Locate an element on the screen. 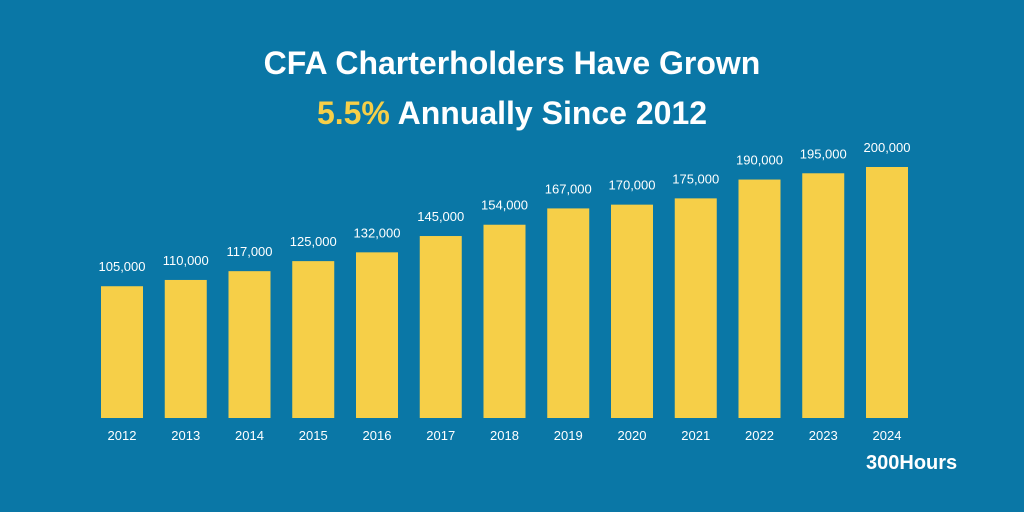  bar-2015 is located at coordinates (313, 339).